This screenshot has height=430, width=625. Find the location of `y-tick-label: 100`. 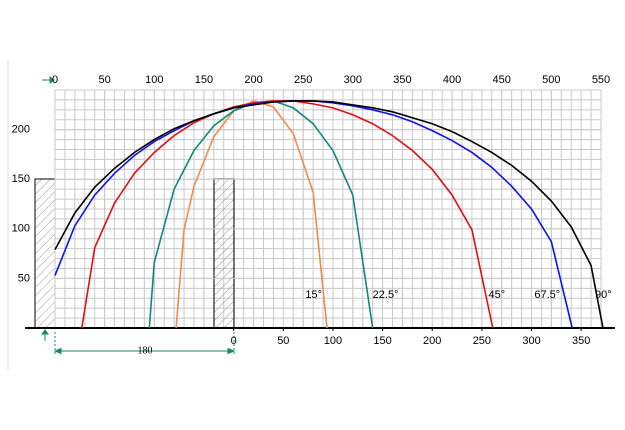

y-tick-label: 100 is located at coordinates (21, 229).